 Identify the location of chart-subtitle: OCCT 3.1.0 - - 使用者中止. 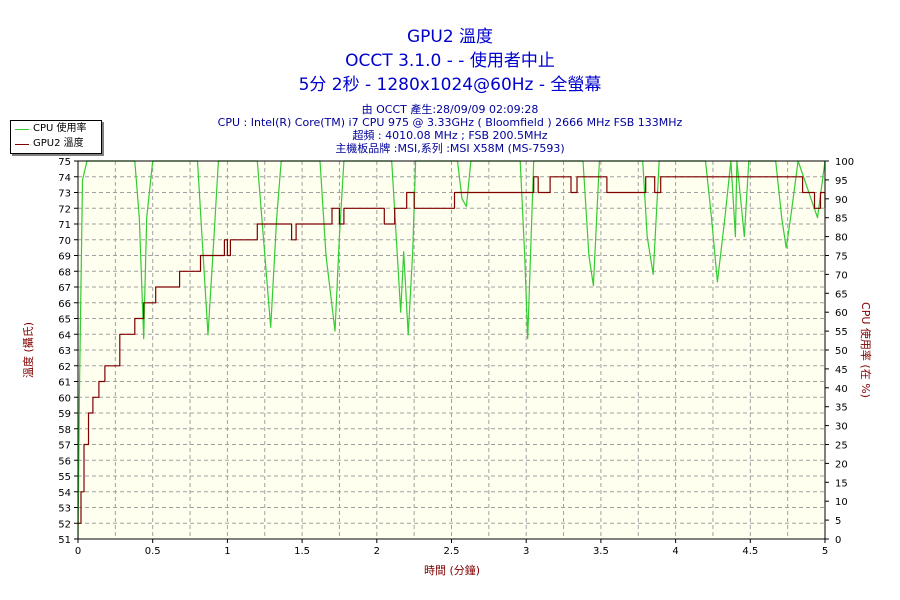
(450, 61).